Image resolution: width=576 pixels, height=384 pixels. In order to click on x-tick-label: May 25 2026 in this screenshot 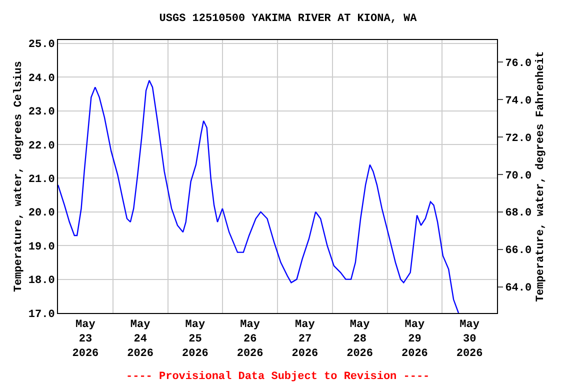, I will do `click(195, 339)`.